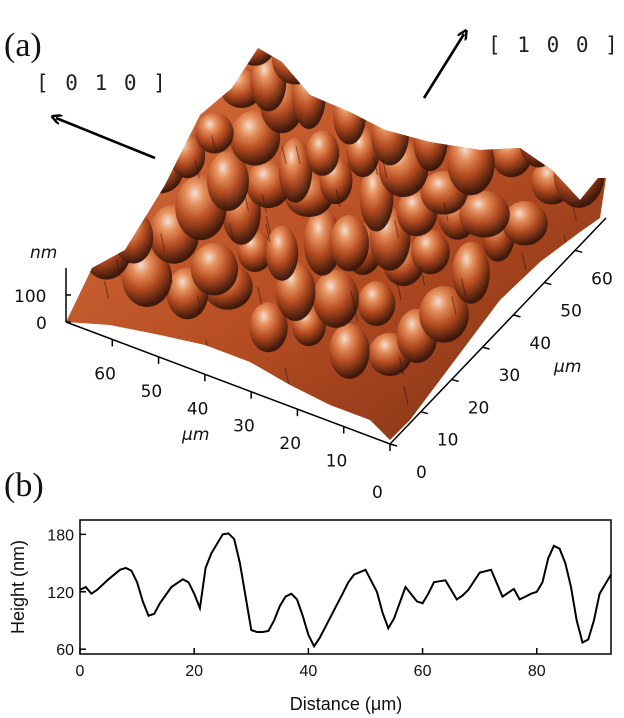 This screenshot has width=624, height=718. What do you see at coordinates (228, 412) in the screenshot?
I see `left-base-axis: 60 50 40 30 20 10 0 μm` at bounding box center [228, 412].